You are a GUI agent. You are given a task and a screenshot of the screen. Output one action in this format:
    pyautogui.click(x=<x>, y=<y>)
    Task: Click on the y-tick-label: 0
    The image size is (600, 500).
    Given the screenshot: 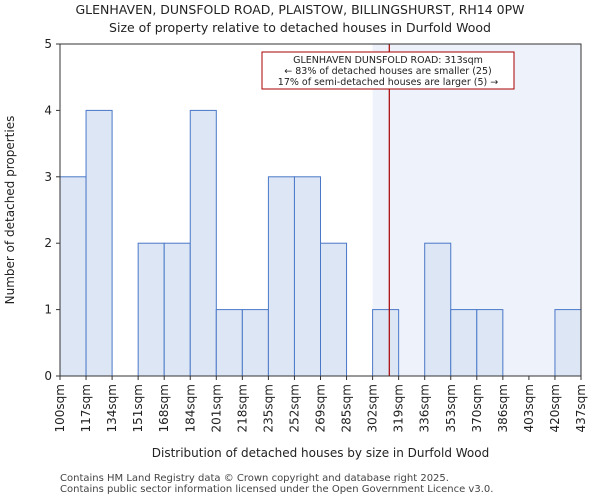 What is the action you would take?
    pyautogui.click(x=48, y=376)
    